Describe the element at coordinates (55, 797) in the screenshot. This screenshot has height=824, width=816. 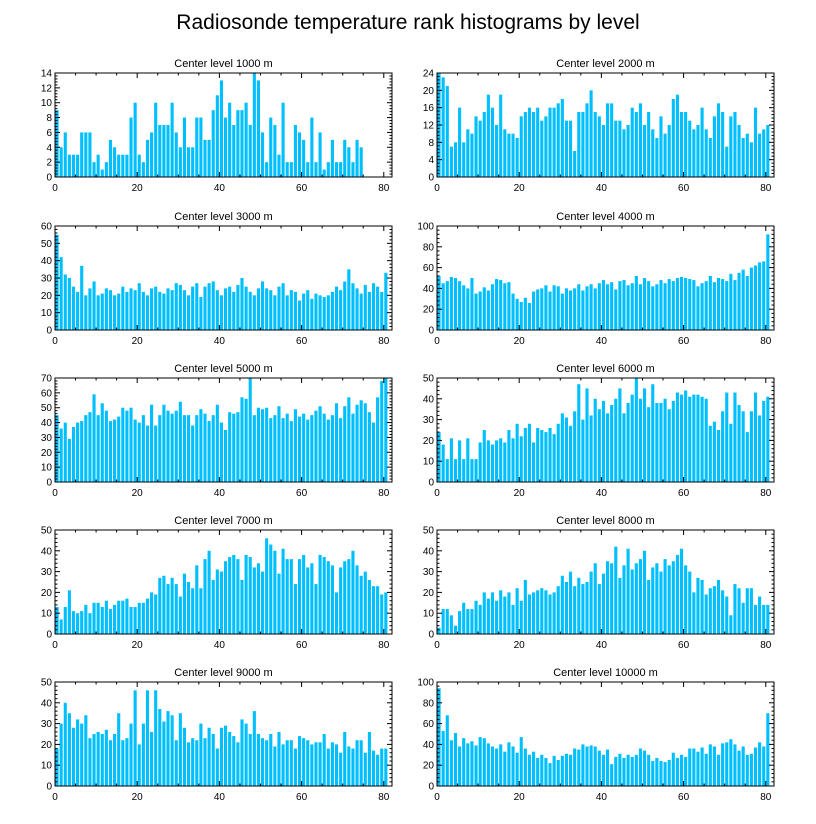
I see `x-tick-label: 0` at that location.